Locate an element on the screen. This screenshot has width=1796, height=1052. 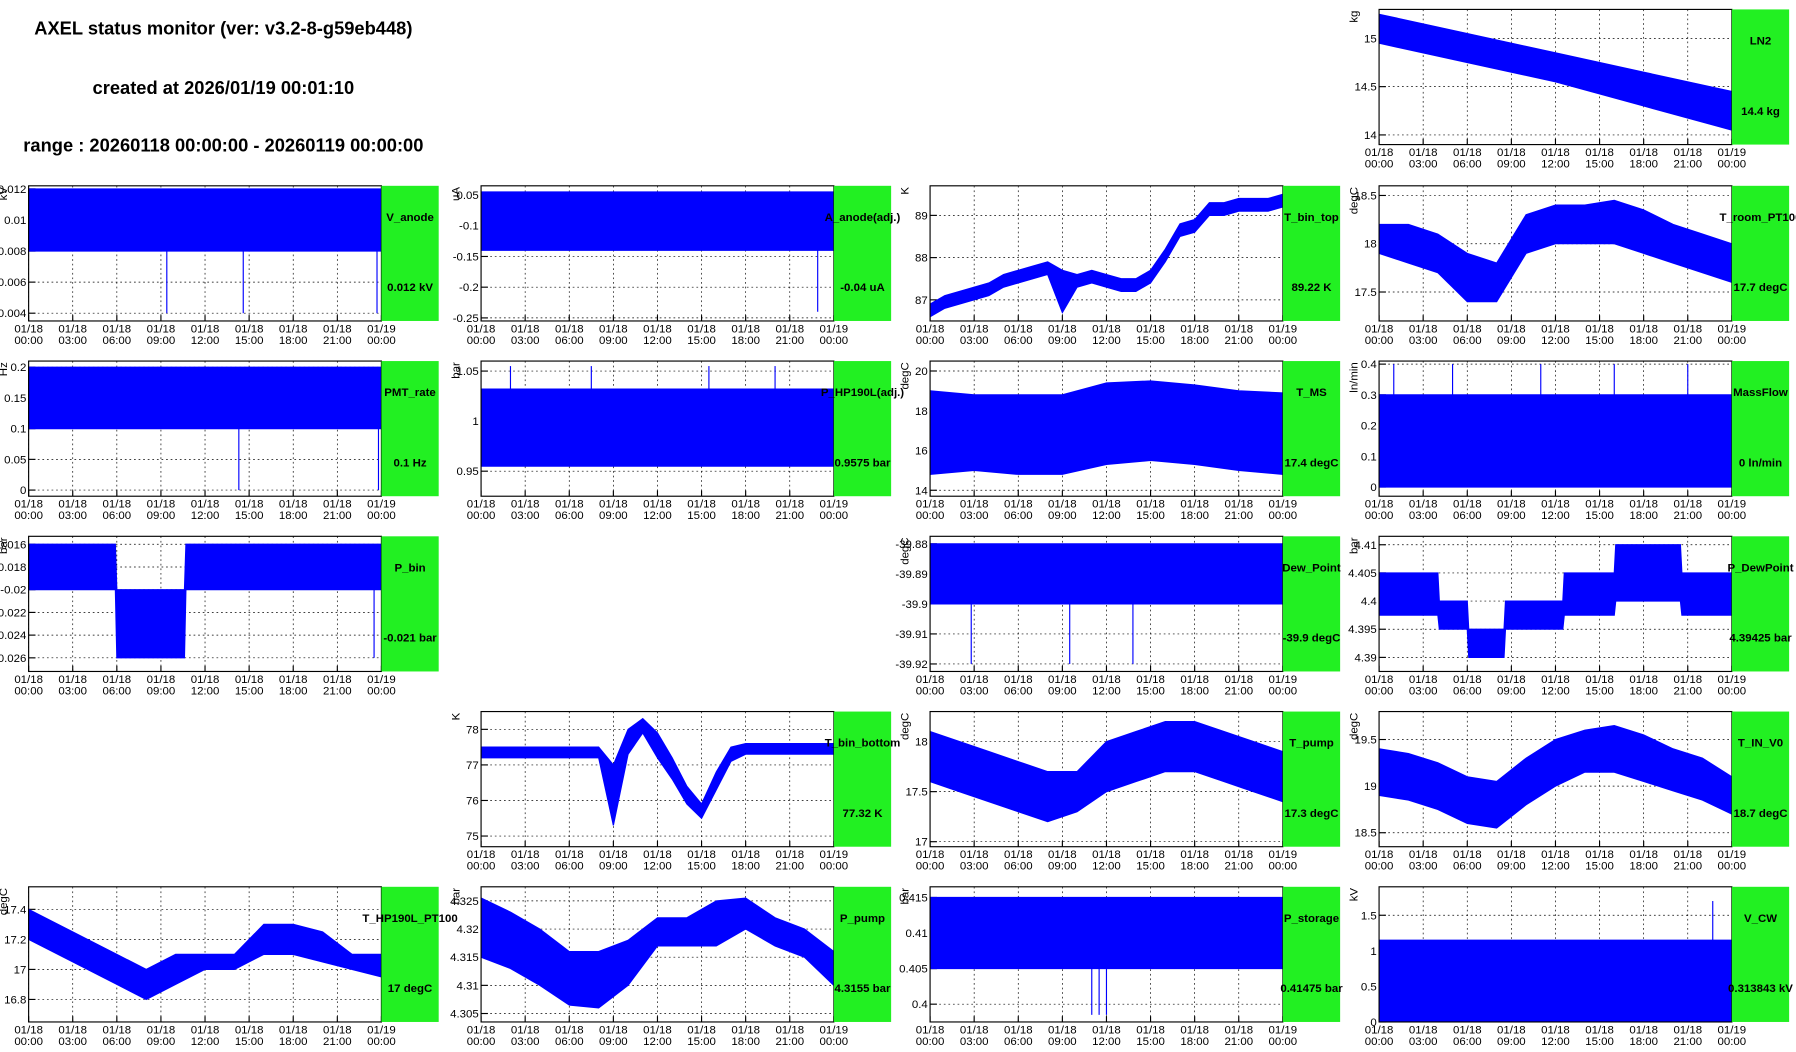
y-tick-label: -39.92 is located at coordinates (911, 665).